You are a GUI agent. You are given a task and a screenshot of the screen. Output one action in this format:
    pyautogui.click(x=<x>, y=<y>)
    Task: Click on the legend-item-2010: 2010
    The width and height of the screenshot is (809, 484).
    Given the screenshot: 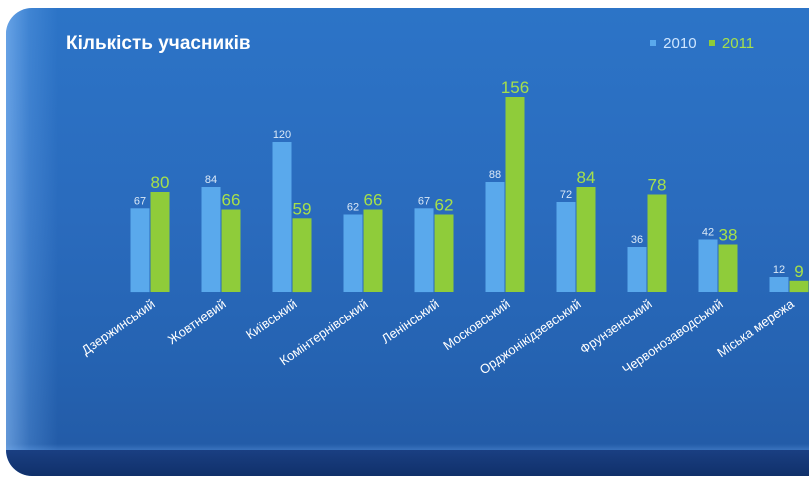 What is the action you would take?
    pyautogui.click(x=673, y=43)
    